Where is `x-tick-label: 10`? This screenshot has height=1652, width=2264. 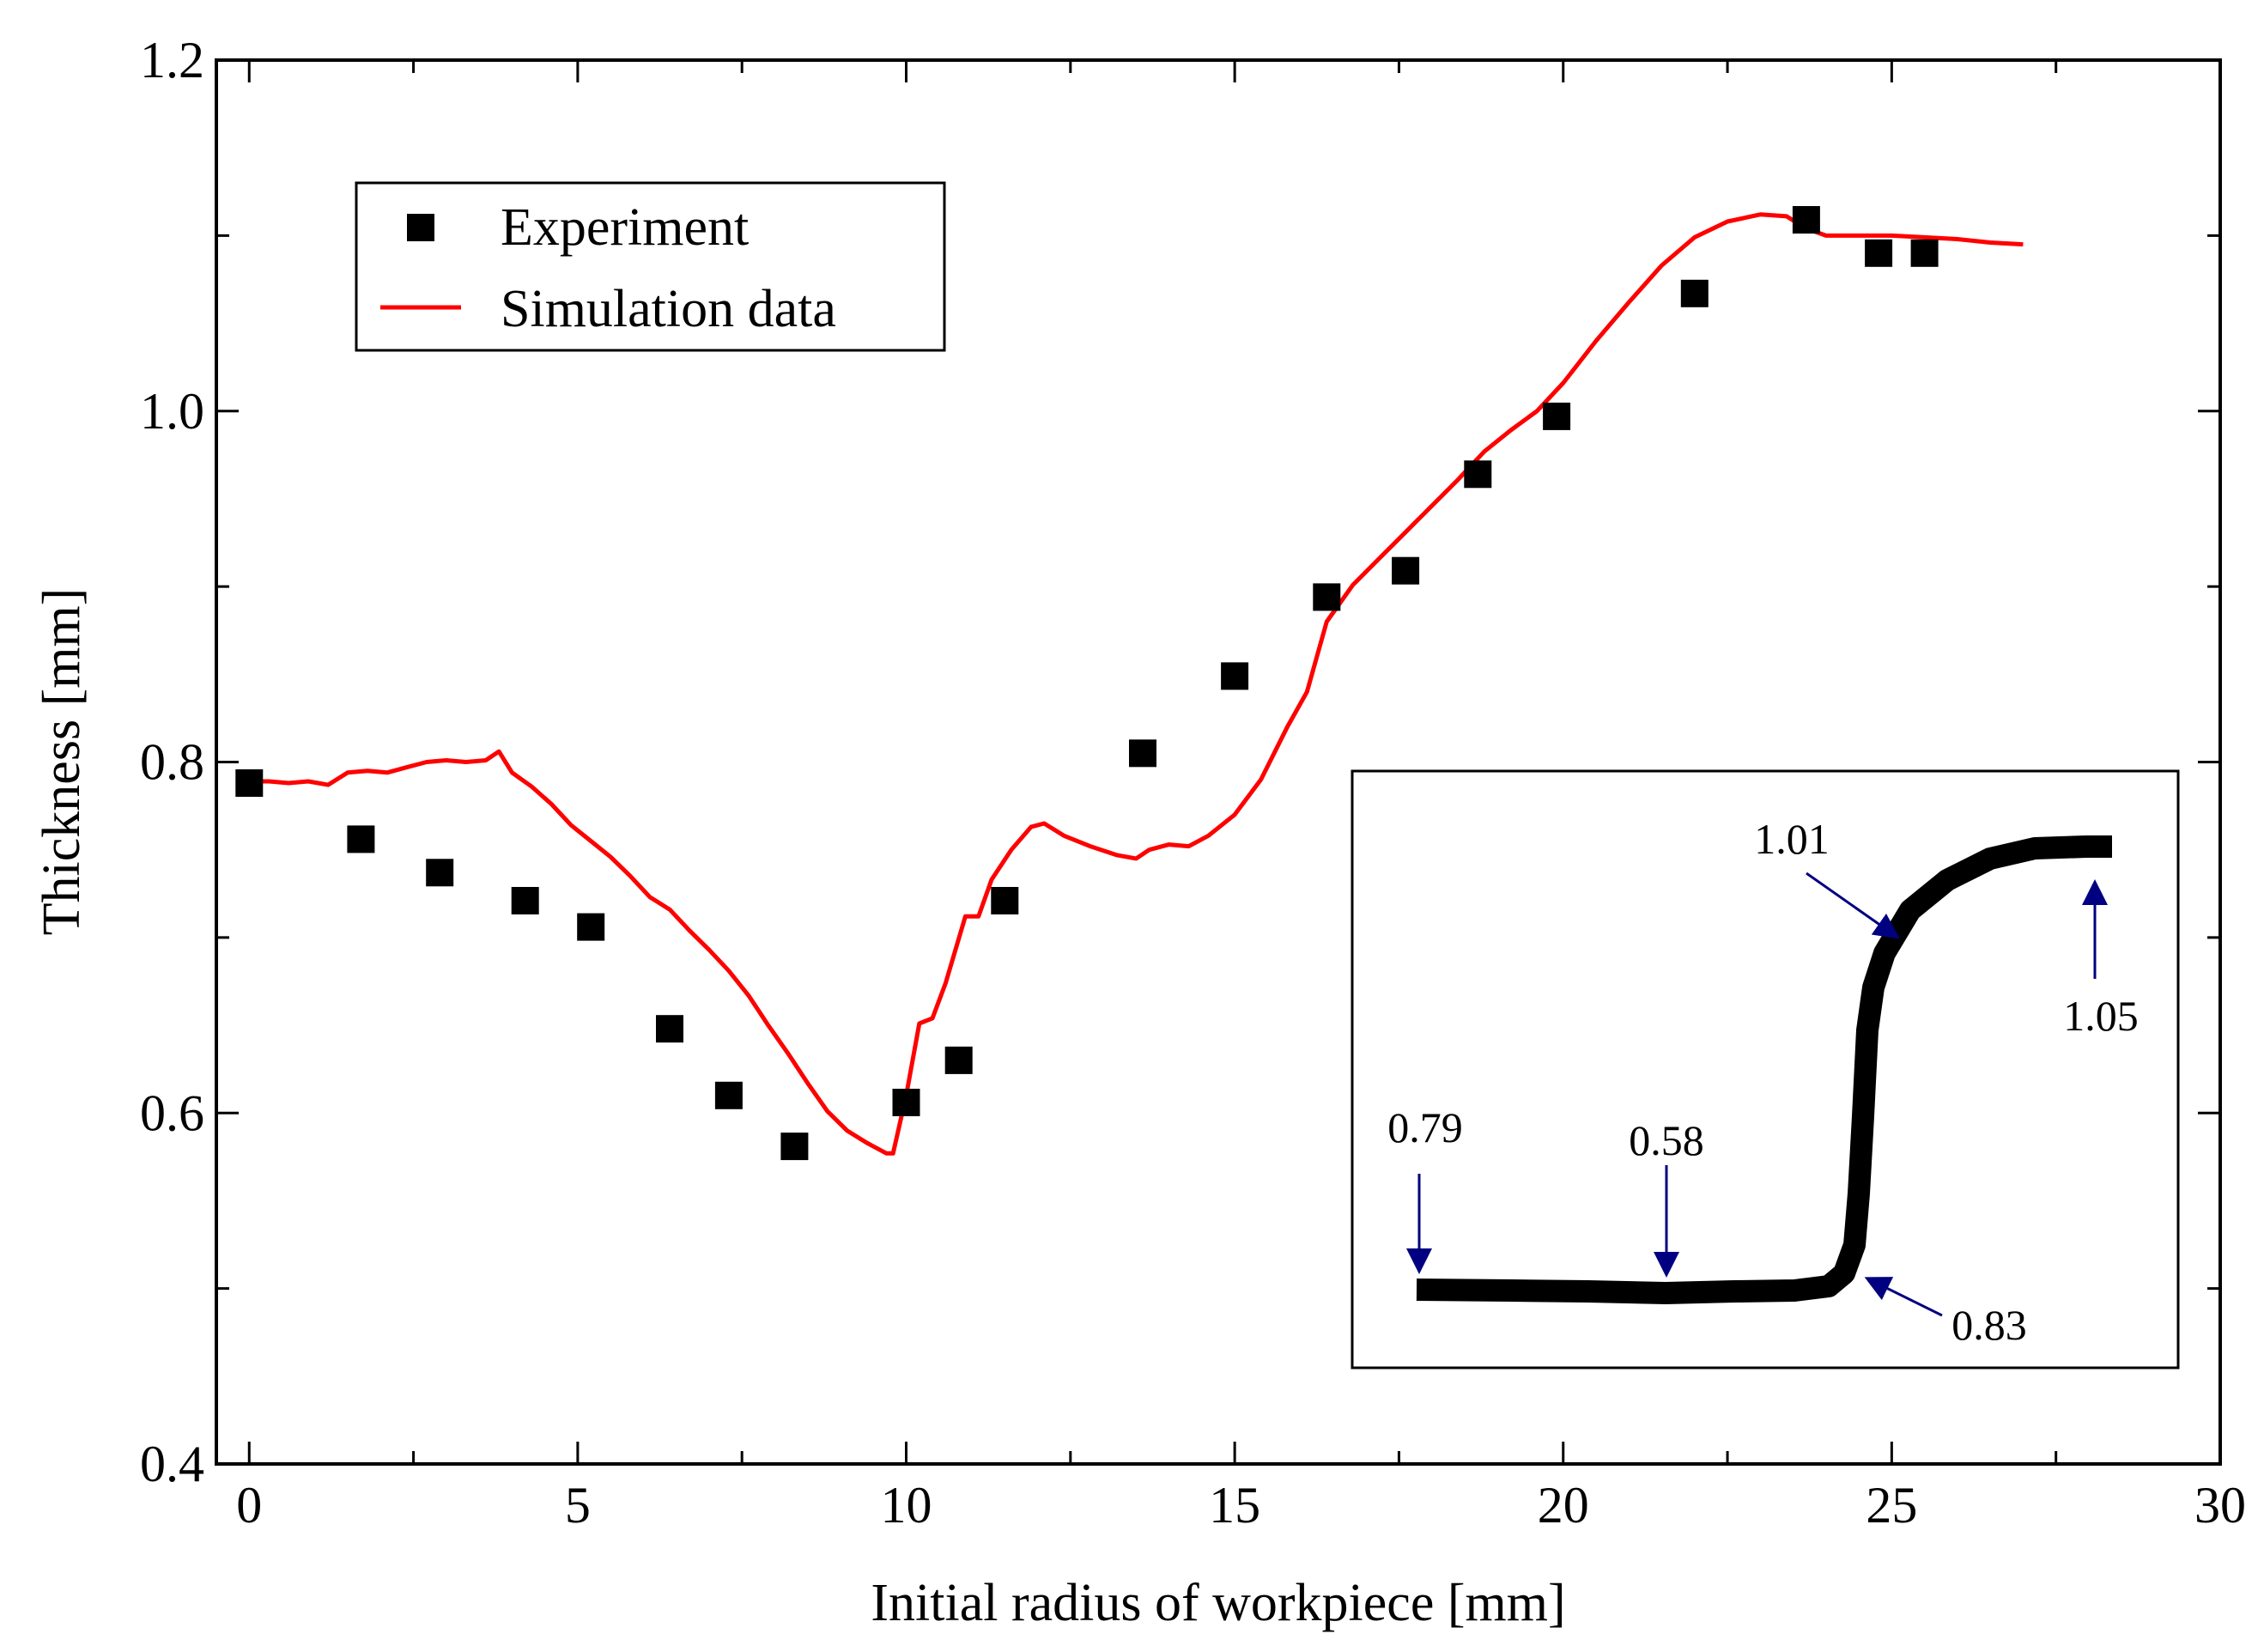 x-tick-label: 10 is located at coordinates (906, 1505).